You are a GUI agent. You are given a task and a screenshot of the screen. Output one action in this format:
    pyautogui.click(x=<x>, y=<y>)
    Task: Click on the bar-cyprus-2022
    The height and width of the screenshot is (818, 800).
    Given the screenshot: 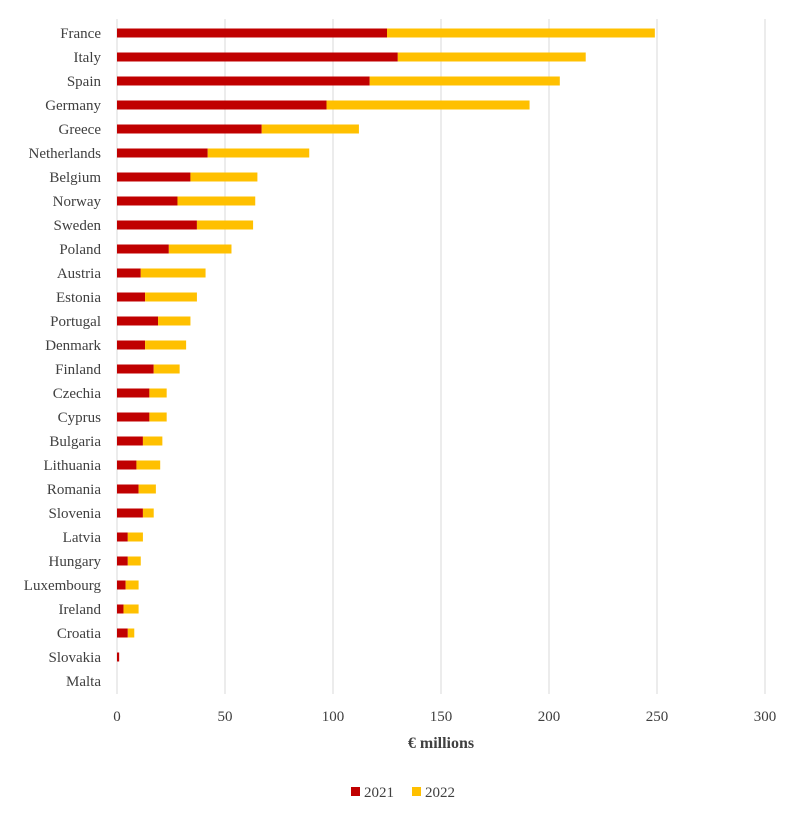 What is the action you would take?
    pyautogui.click(x=158, y=417)
    